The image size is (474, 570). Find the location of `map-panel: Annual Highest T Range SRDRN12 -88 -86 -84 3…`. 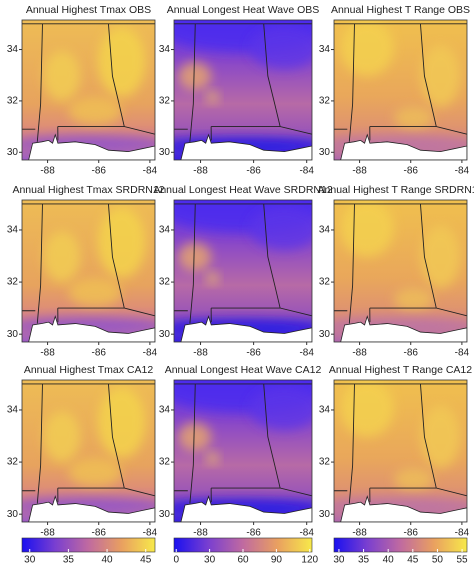

map-panel: Annual Highest T Range SRDRN12 -88 -86 -84 3… is located at coordinates (396, 271).